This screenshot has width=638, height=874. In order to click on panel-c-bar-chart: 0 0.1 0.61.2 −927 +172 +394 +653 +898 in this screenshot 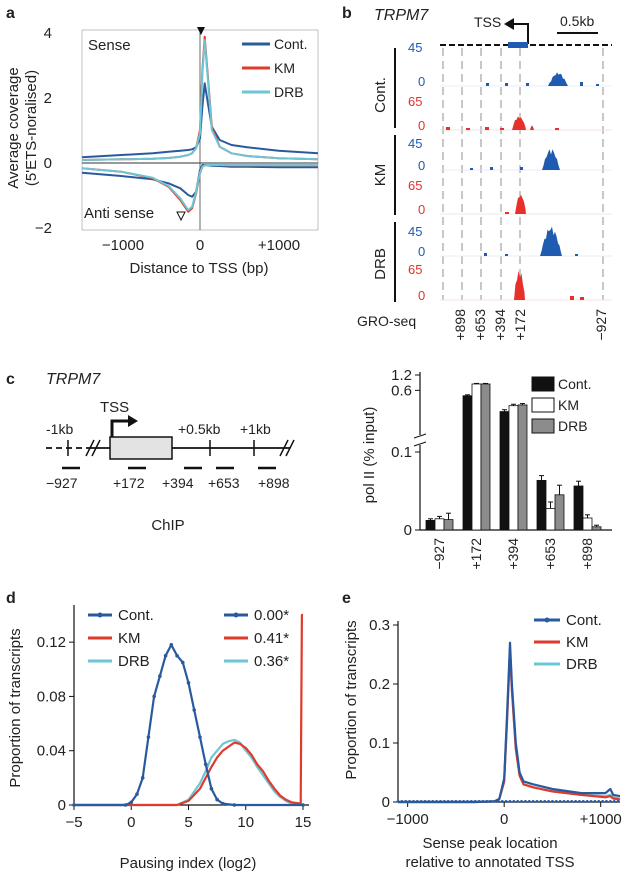, I will do `click(504, 468)`.